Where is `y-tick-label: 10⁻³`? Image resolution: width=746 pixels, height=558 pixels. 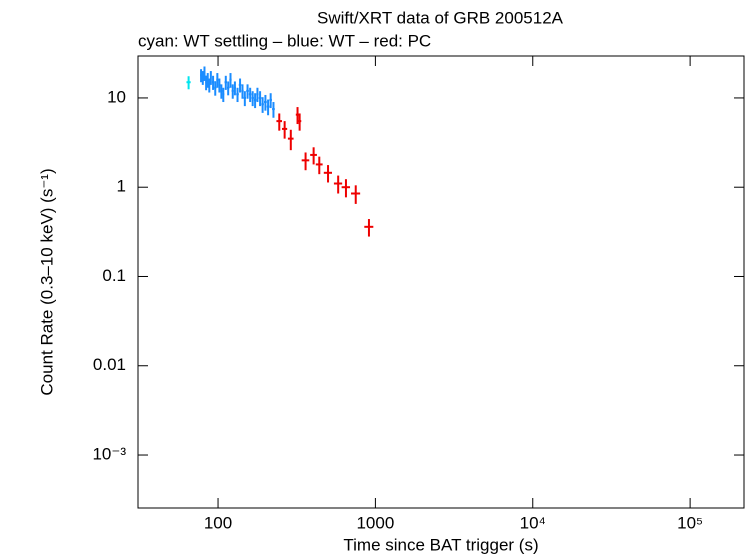
y-tick-label: 10⁻³ is located at coordinates (109, 454).